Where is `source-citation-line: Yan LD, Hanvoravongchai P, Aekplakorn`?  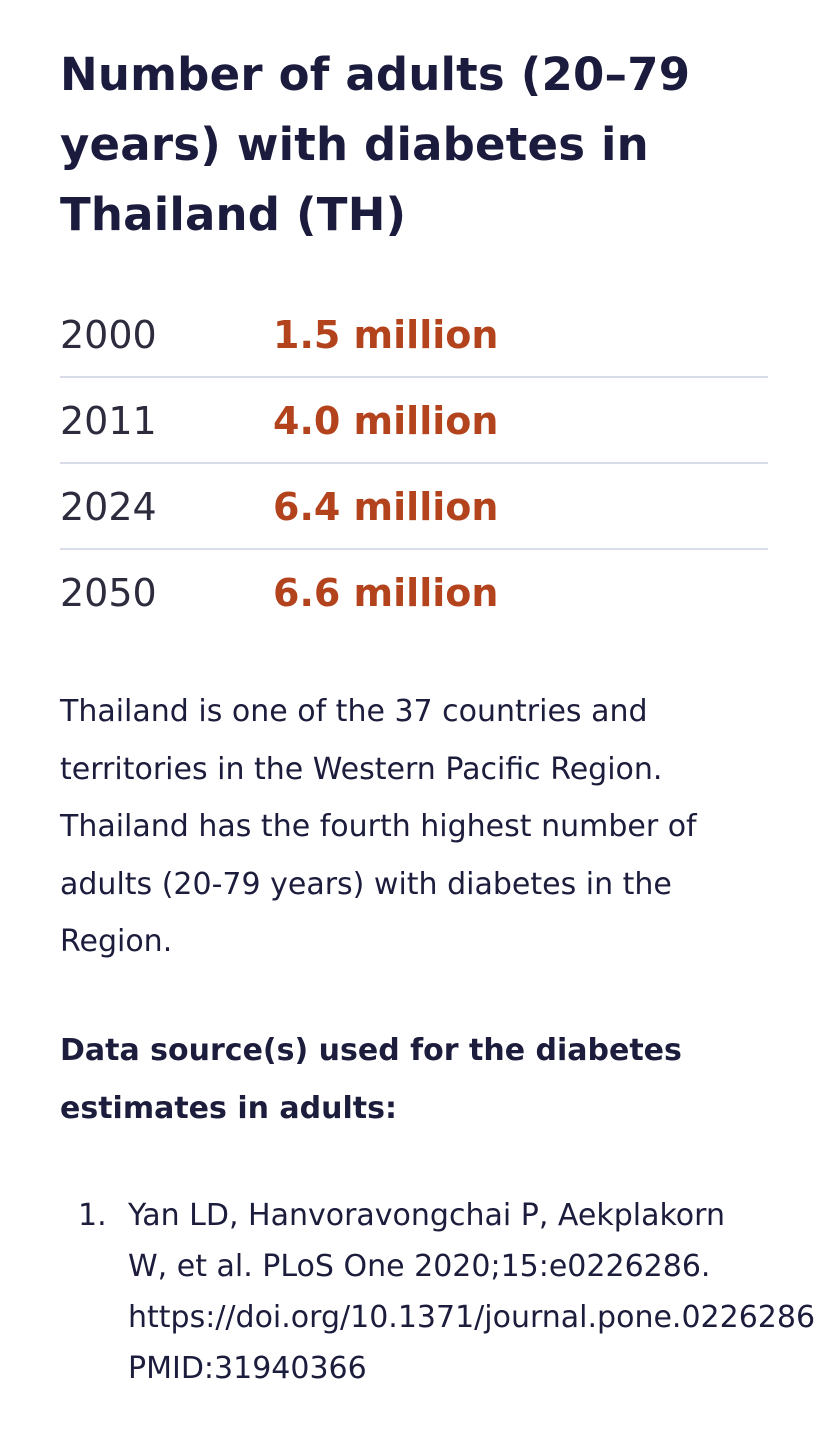 source-citation-line: Yan LD, Hanvoravongchai P, Aekplakorn is located at coordinates (426, 1215).